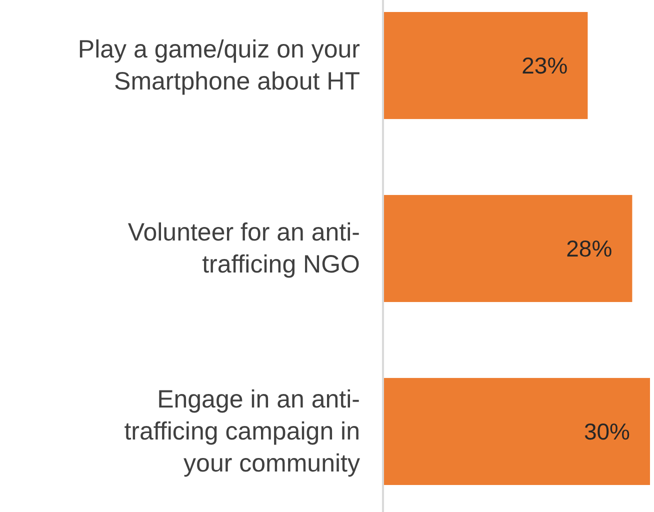 This screenshot has height=512, width=654. I want to click on y-tick-label: Volunteer for an anti-trafficing NGO, so click(244, 248).